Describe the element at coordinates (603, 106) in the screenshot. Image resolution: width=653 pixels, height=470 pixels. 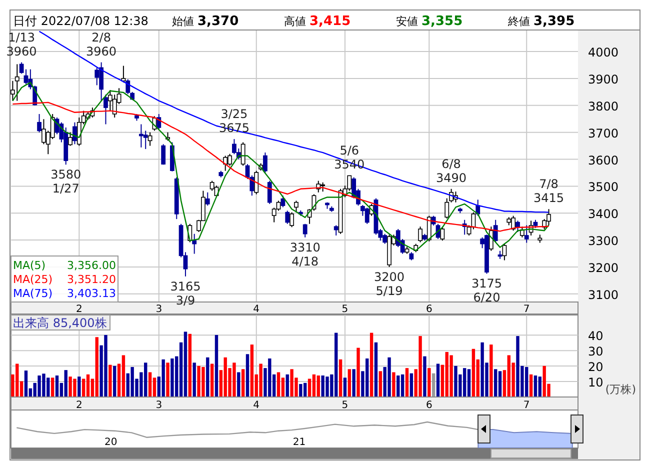
I see `y-tick-label: 3800` at that location.